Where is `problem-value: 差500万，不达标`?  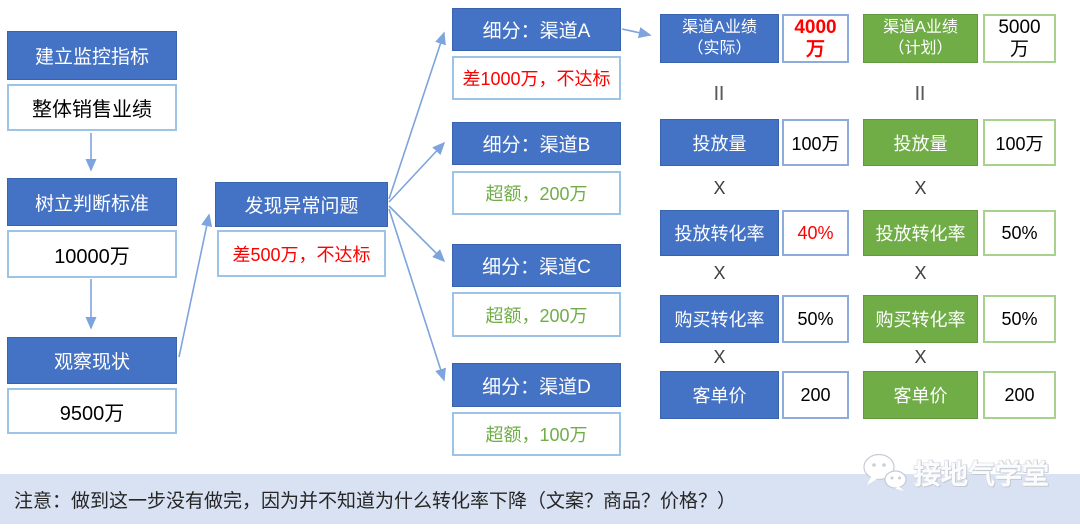 problem-value: 差500万，不达标 is located at coordinates (301, 253).